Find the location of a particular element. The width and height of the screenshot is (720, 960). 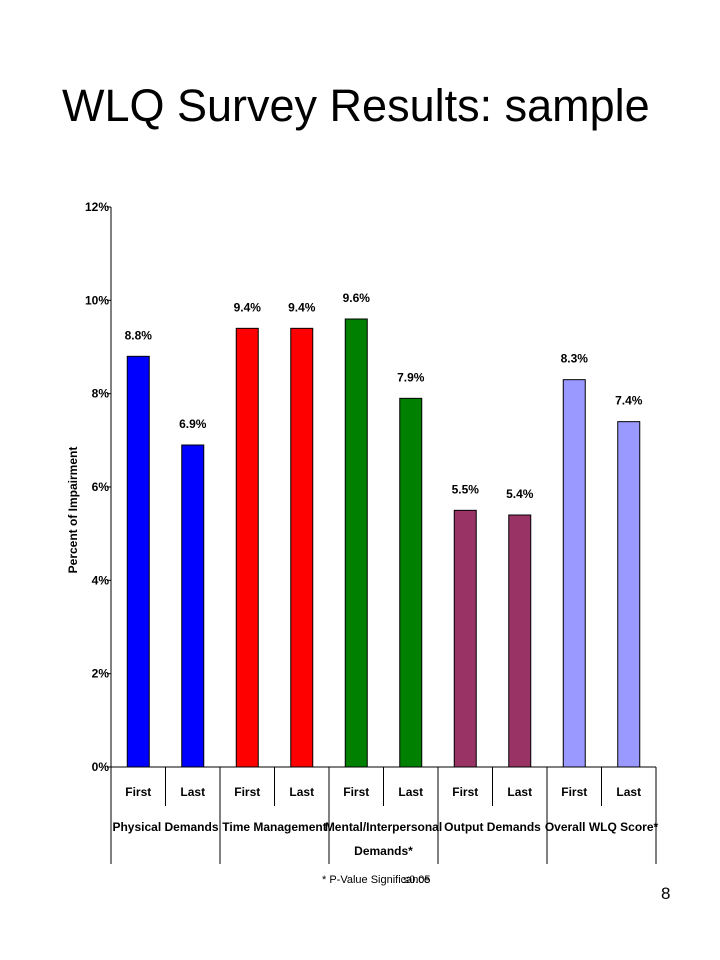

footnote: * P-Value Significance ≤0.05 is located at coordinates (376, 880).